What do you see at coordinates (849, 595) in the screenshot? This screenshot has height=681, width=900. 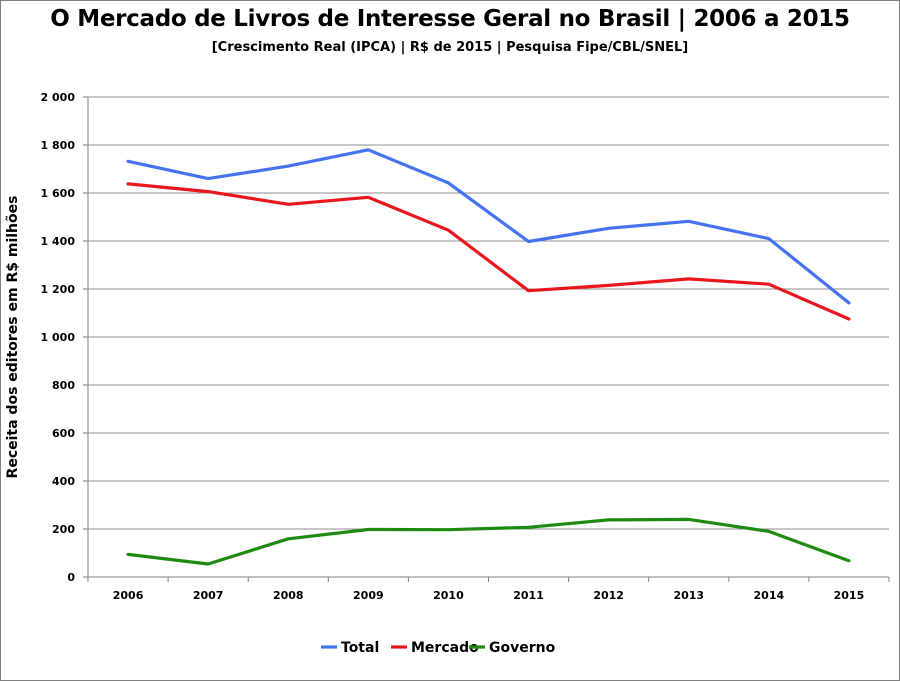 I see `x-tick-label-2015: 2015` at bounding box center [849, 595].